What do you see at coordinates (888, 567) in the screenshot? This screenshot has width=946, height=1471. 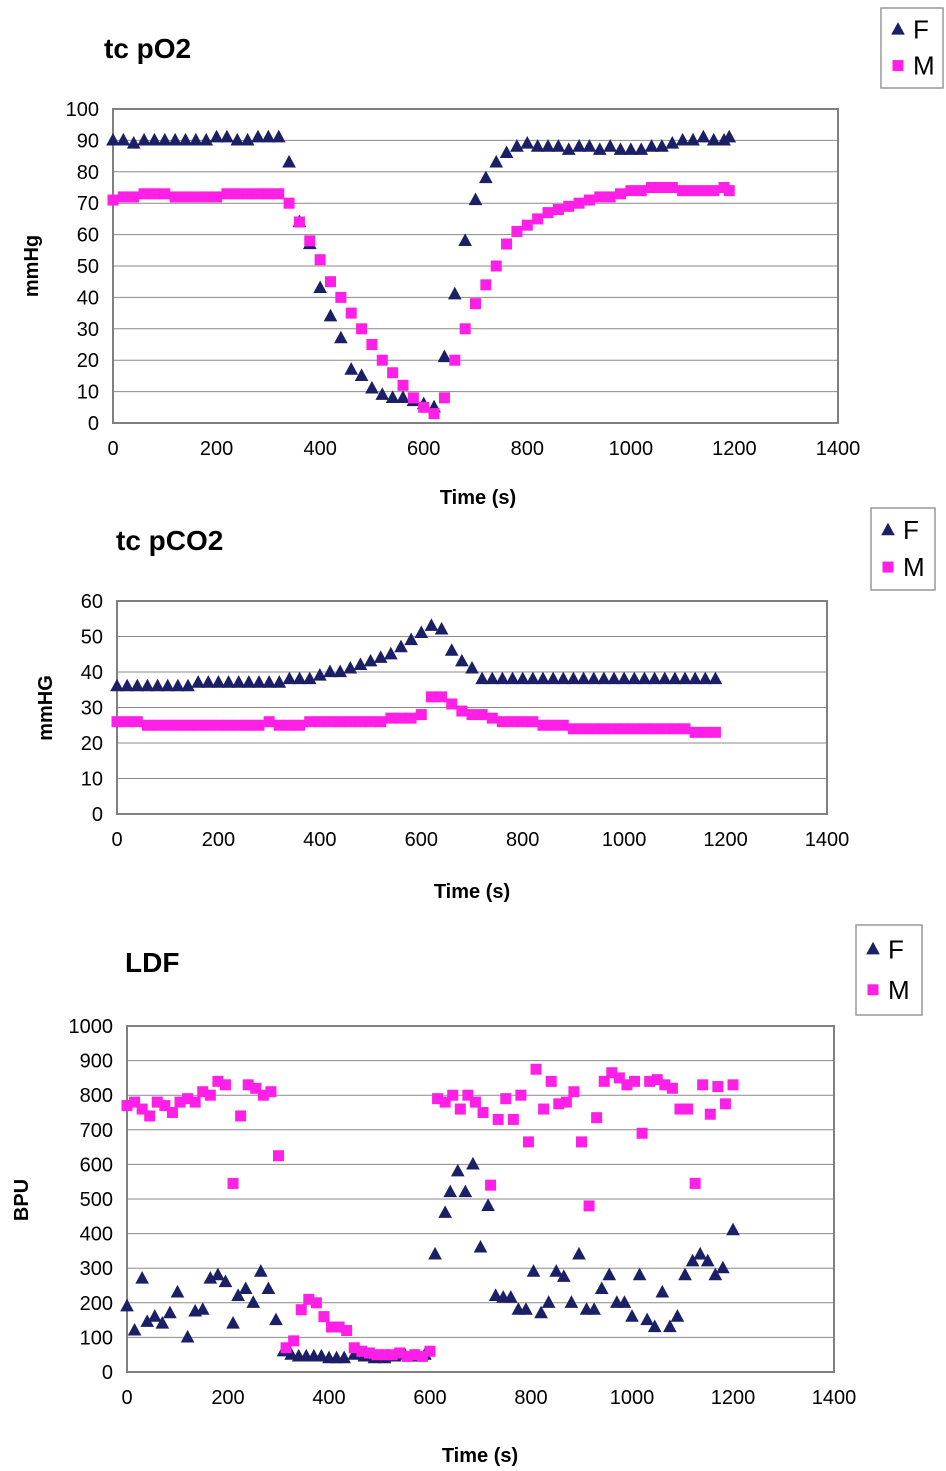 I see `legend-marker-M` at bounding box center [888, 567].